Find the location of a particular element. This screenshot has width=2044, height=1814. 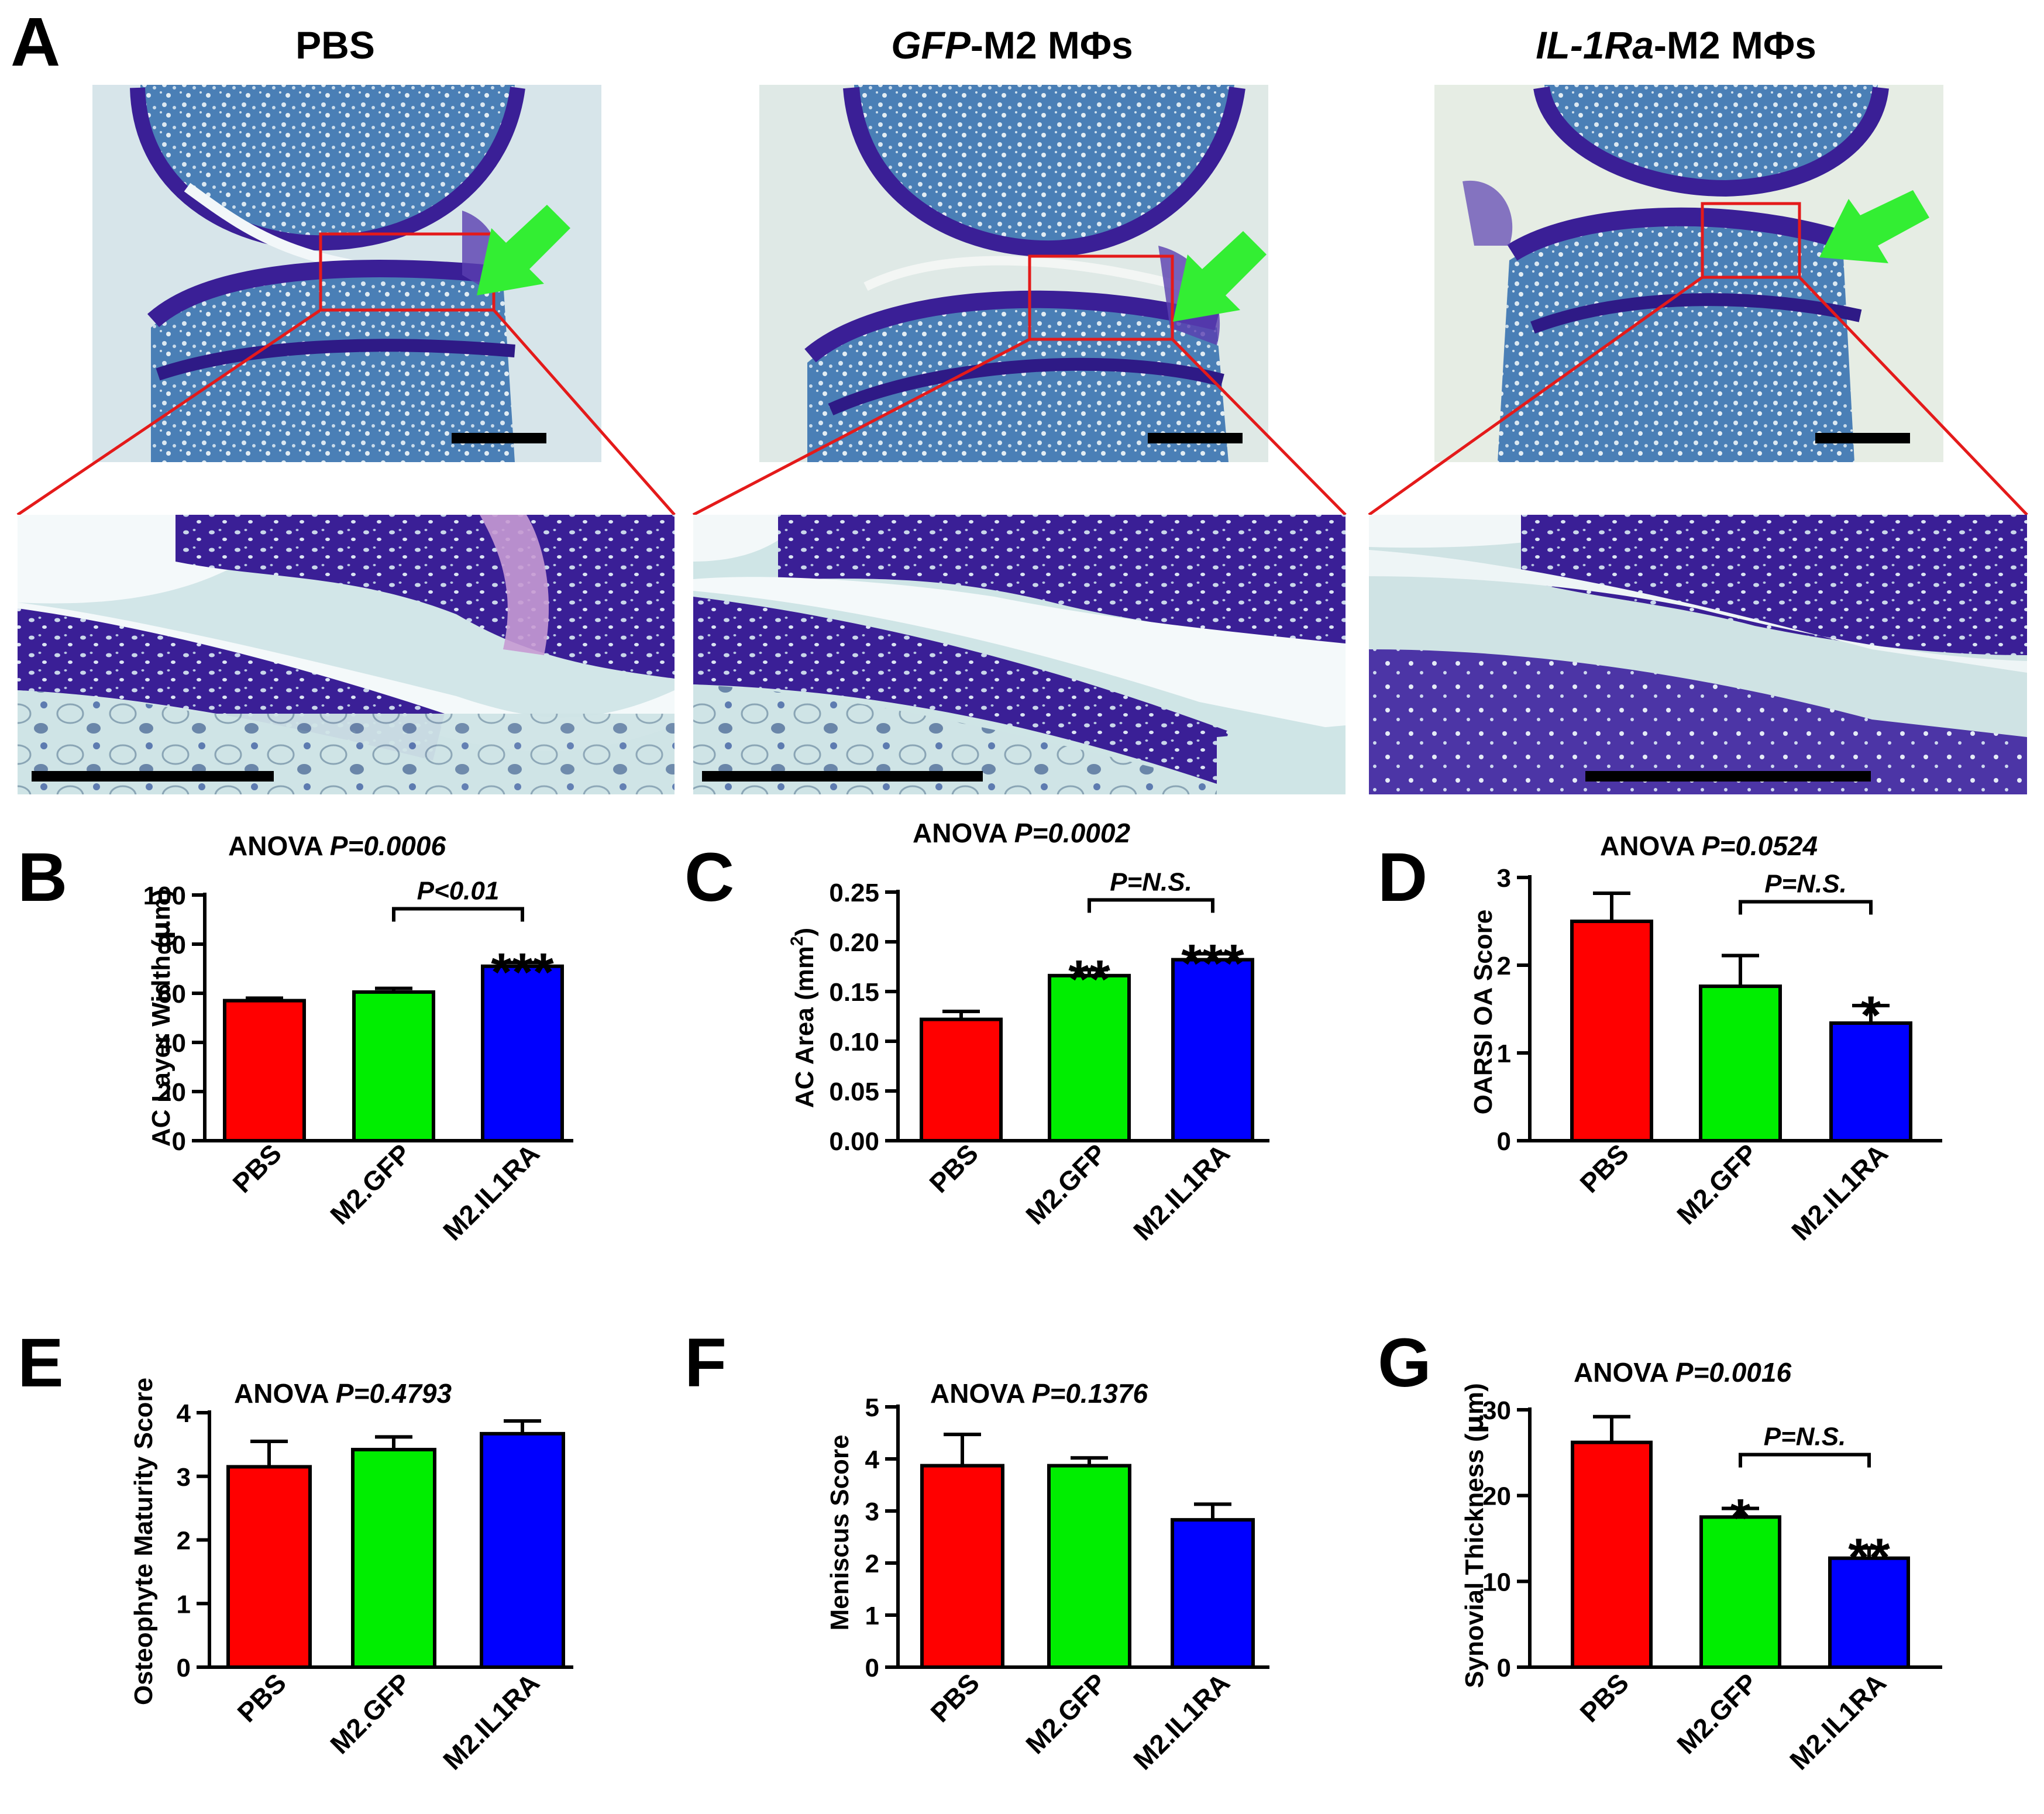

y-tick-label: 0.05 is located at coordinates (854, 1092).